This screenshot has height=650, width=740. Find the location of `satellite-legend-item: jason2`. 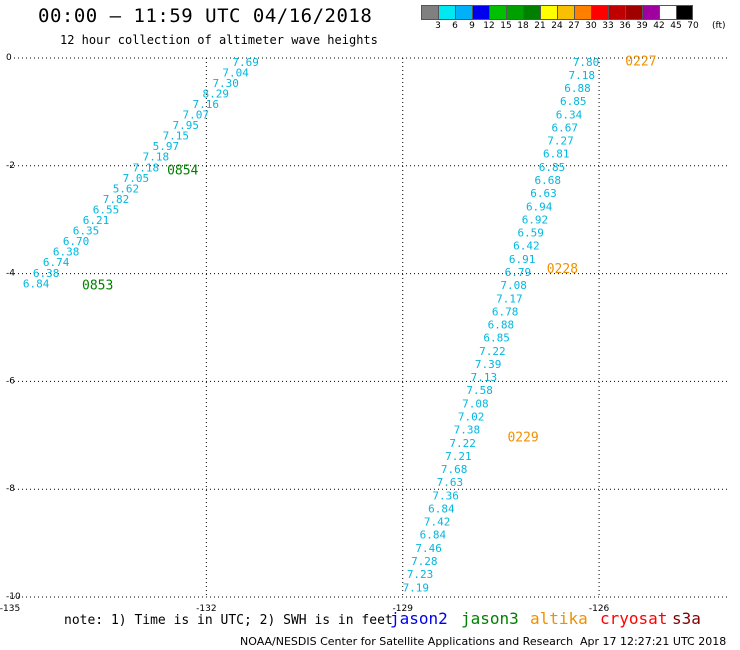

satellite-legend-item: jason2 is located at coordinates (419, 618).